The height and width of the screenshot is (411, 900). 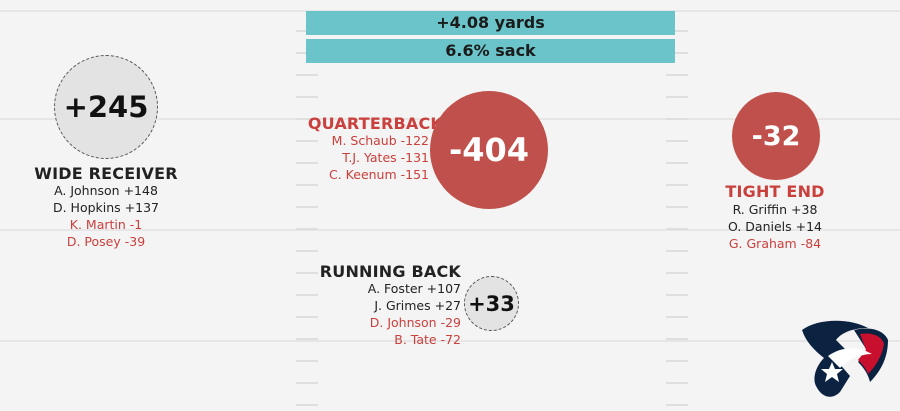 What do you see at coordinates (490, 51) in the screenshot?
I see `sack-rate-banner: 6.6% sack` at bounding box center [490, 51].